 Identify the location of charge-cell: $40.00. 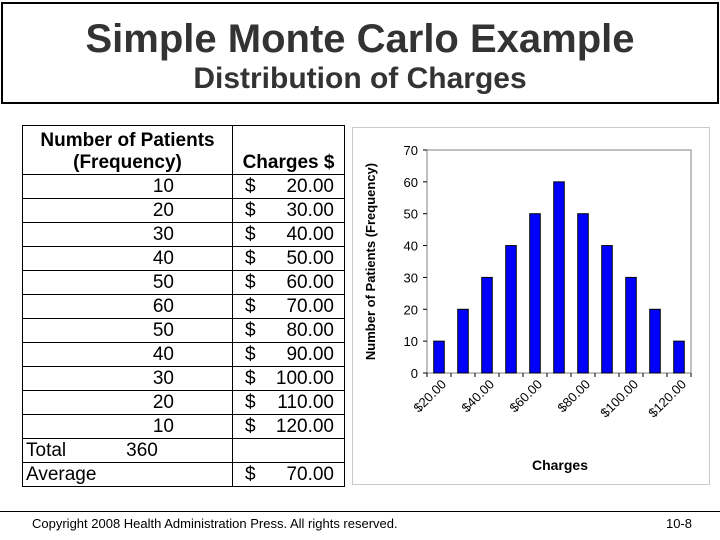
(288, 234).